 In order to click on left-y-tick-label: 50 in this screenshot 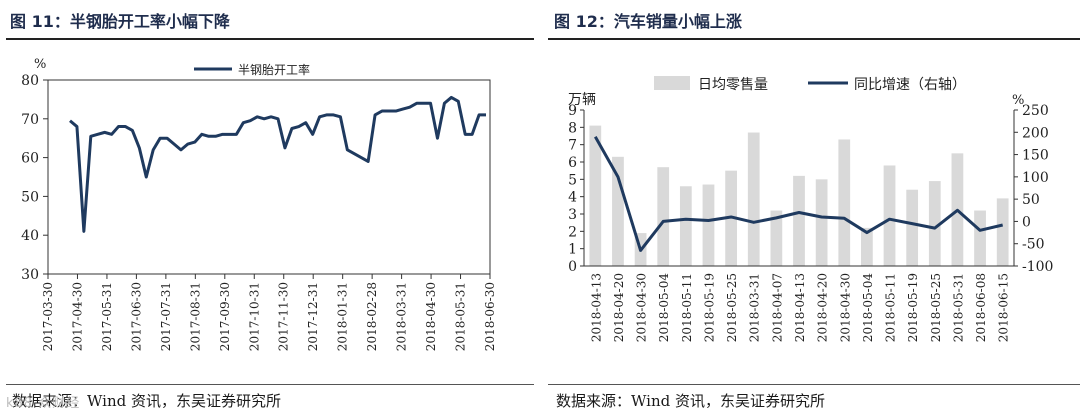, I will do `click(30, 197)`.